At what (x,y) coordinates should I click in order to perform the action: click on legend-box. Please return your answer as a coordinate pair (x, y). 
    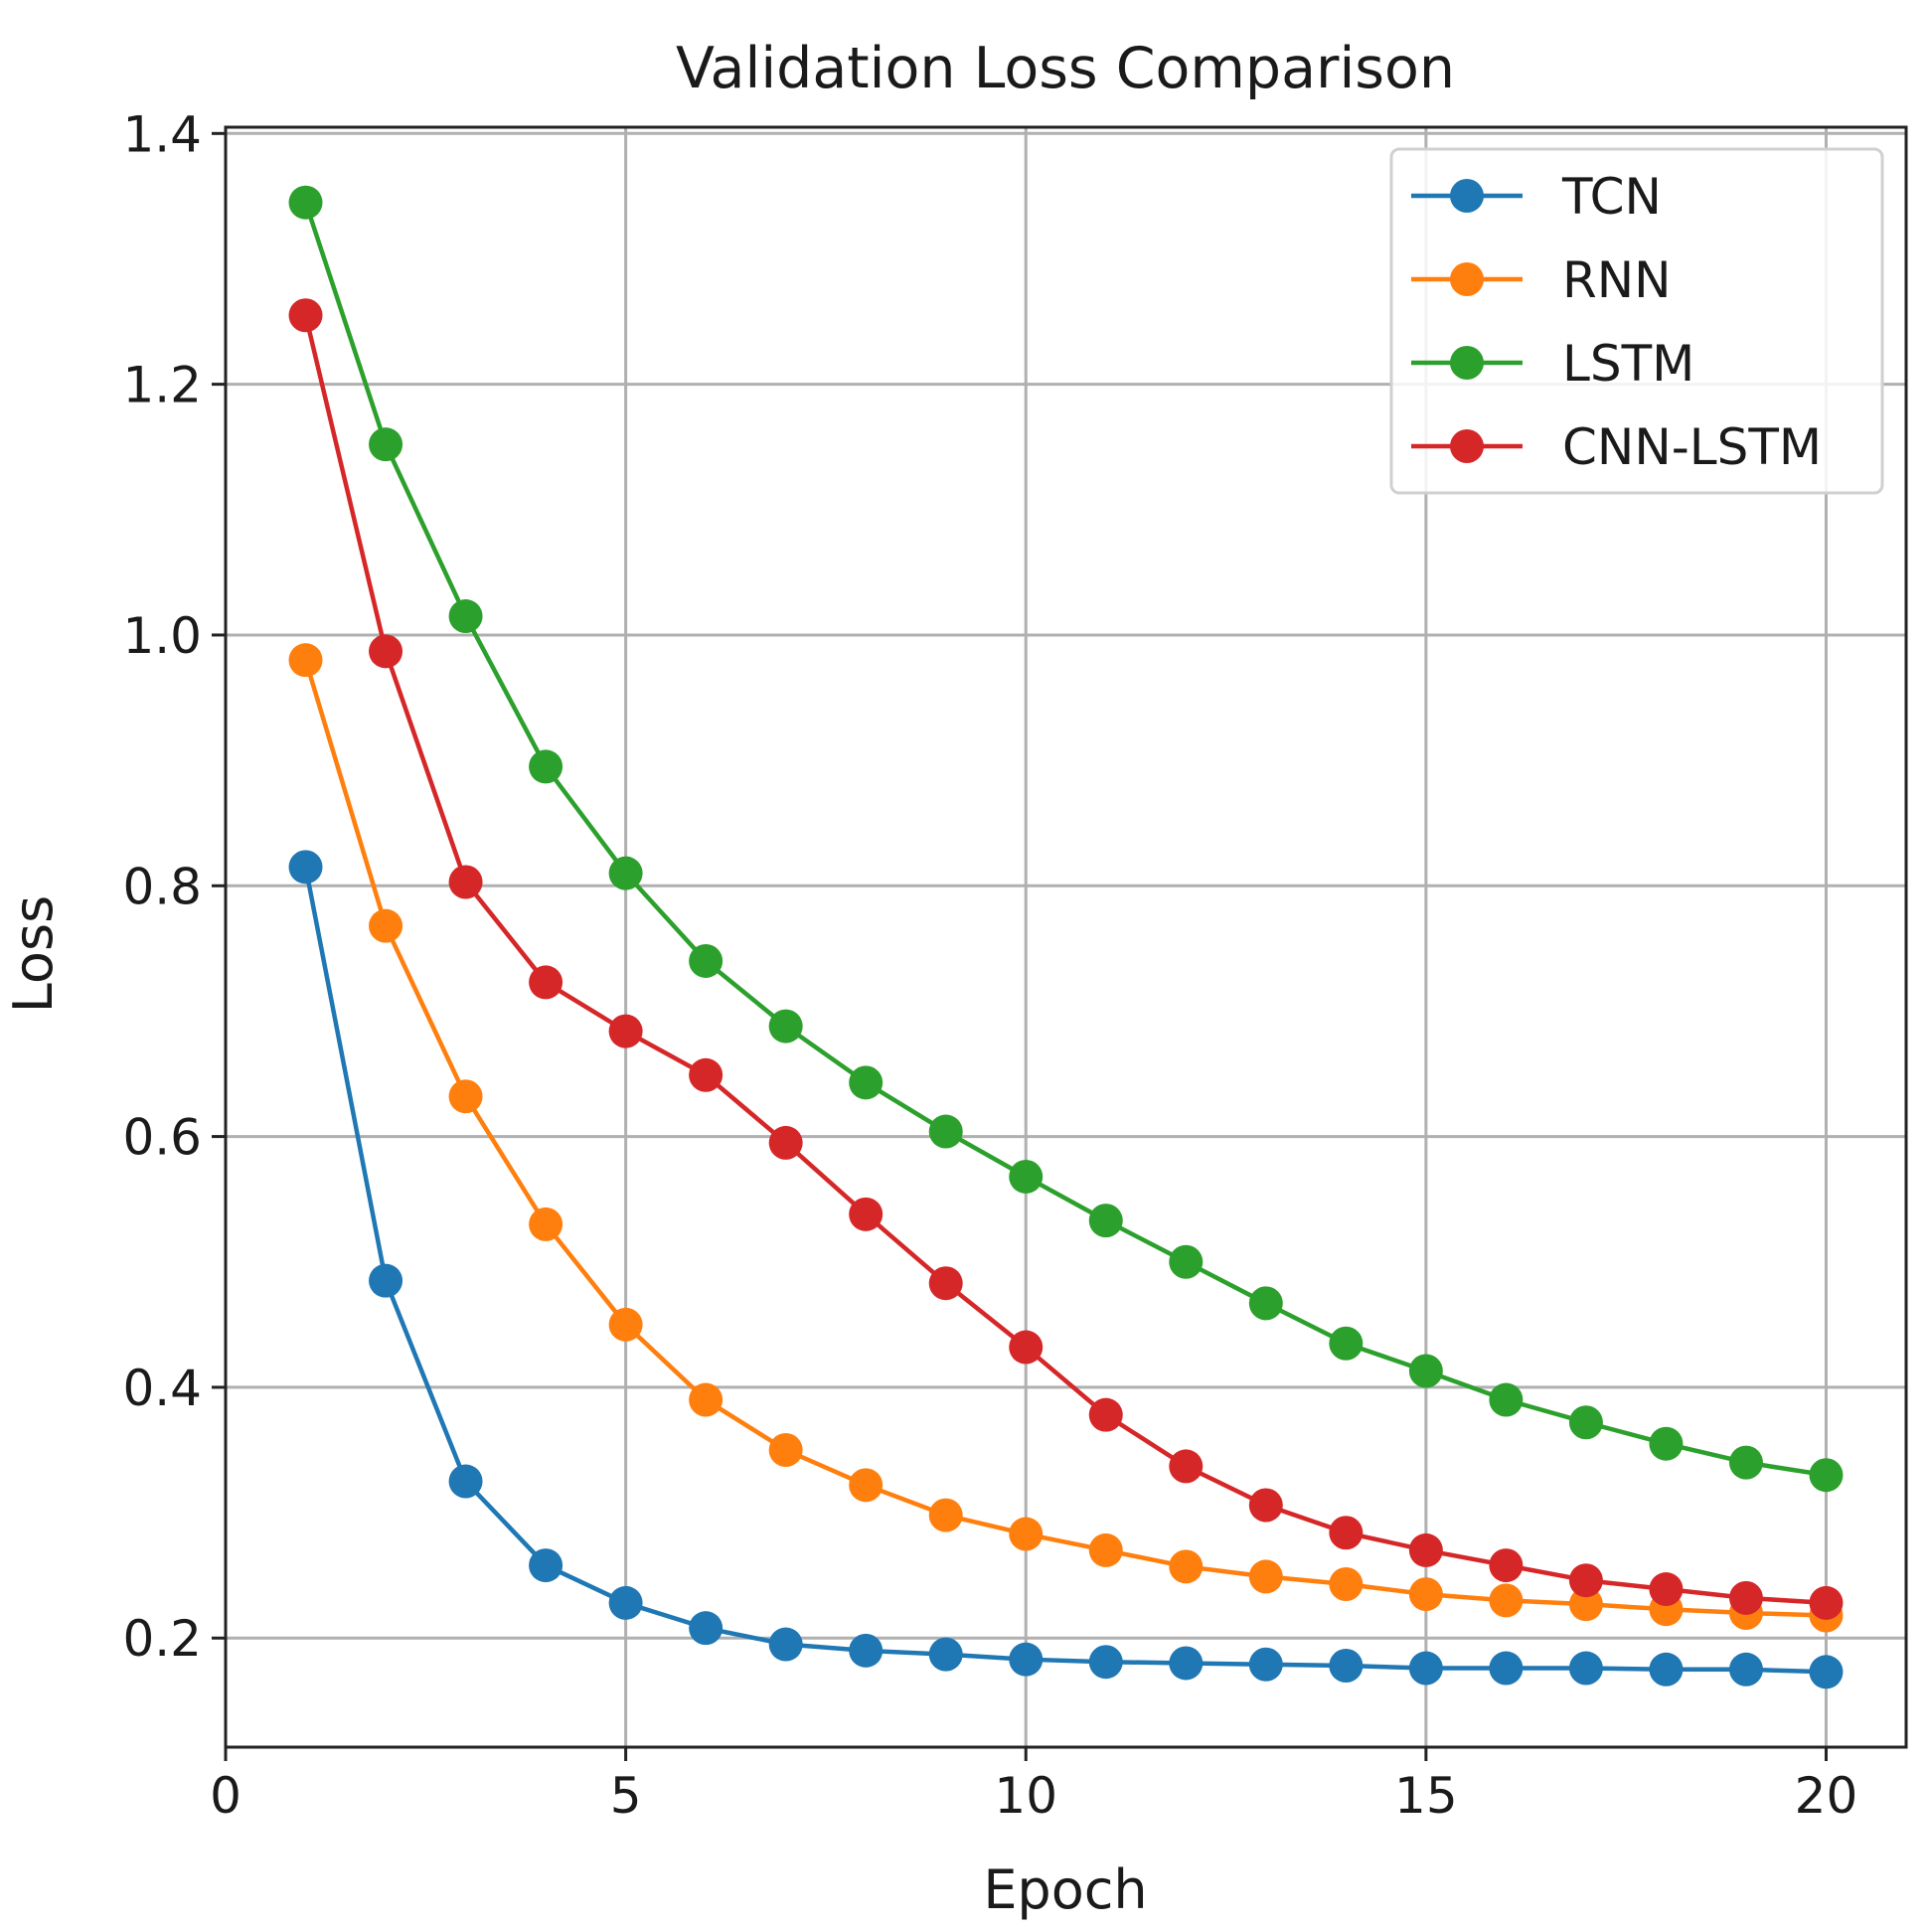
    Looking at the image, I should click on (1636, 321).